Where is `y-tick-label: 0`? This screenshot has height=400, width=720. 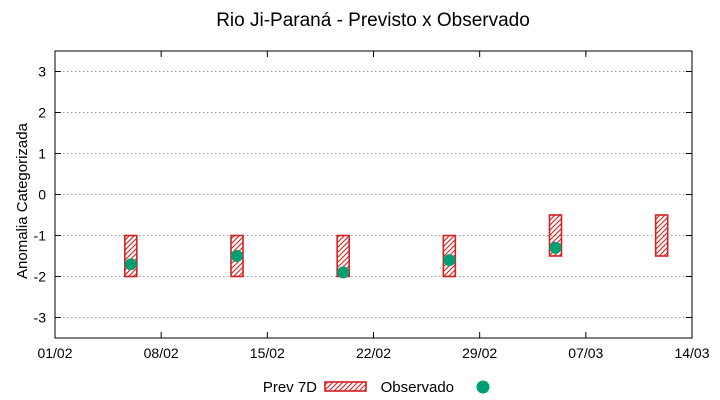 y-tick-label: 0 is located at coordinates (42, 195).